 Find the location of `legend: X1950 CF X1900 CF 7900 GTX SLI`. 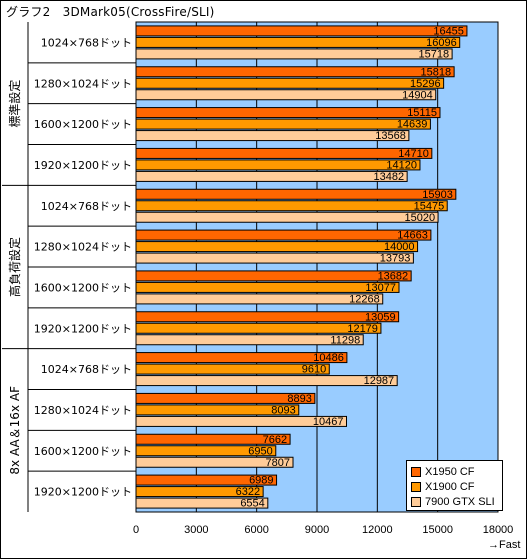

legend: X1950 CF X1900 CF 7900 GTX SLI is located at coordinates (454, 485).